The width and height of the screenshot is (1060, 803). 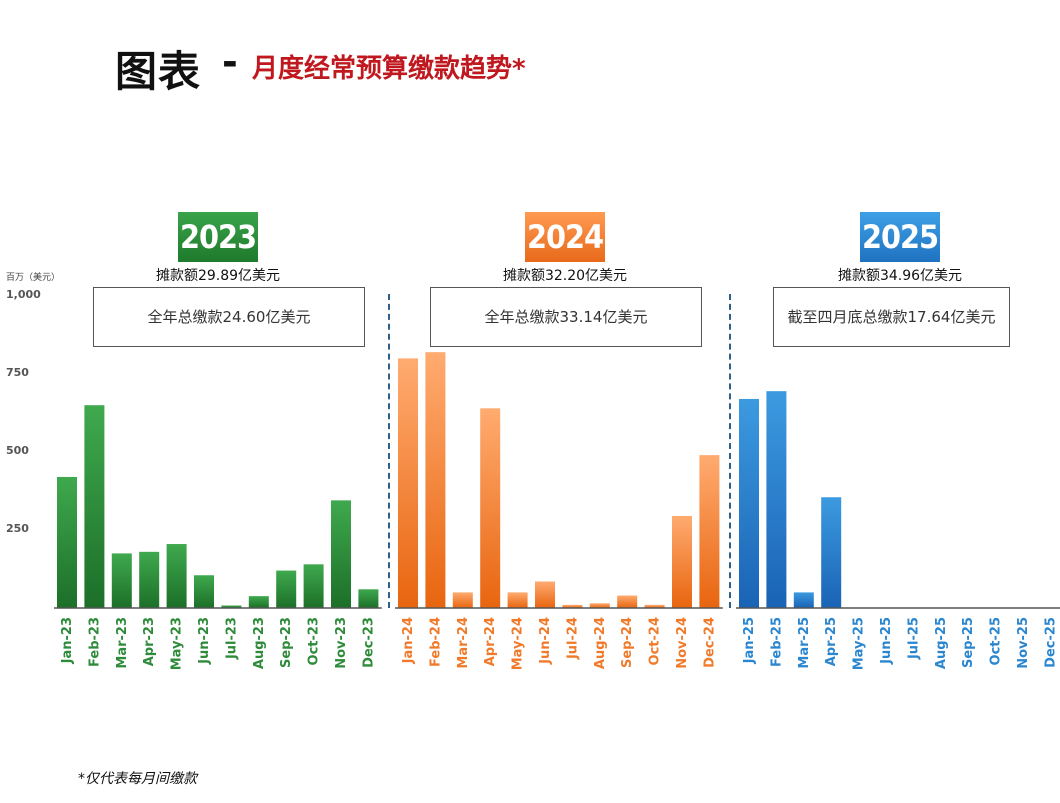 What do you see at coordinates (17, 372) in the screenshot?
I see `y-tick-750: 750` at bounding box center [17, 372].